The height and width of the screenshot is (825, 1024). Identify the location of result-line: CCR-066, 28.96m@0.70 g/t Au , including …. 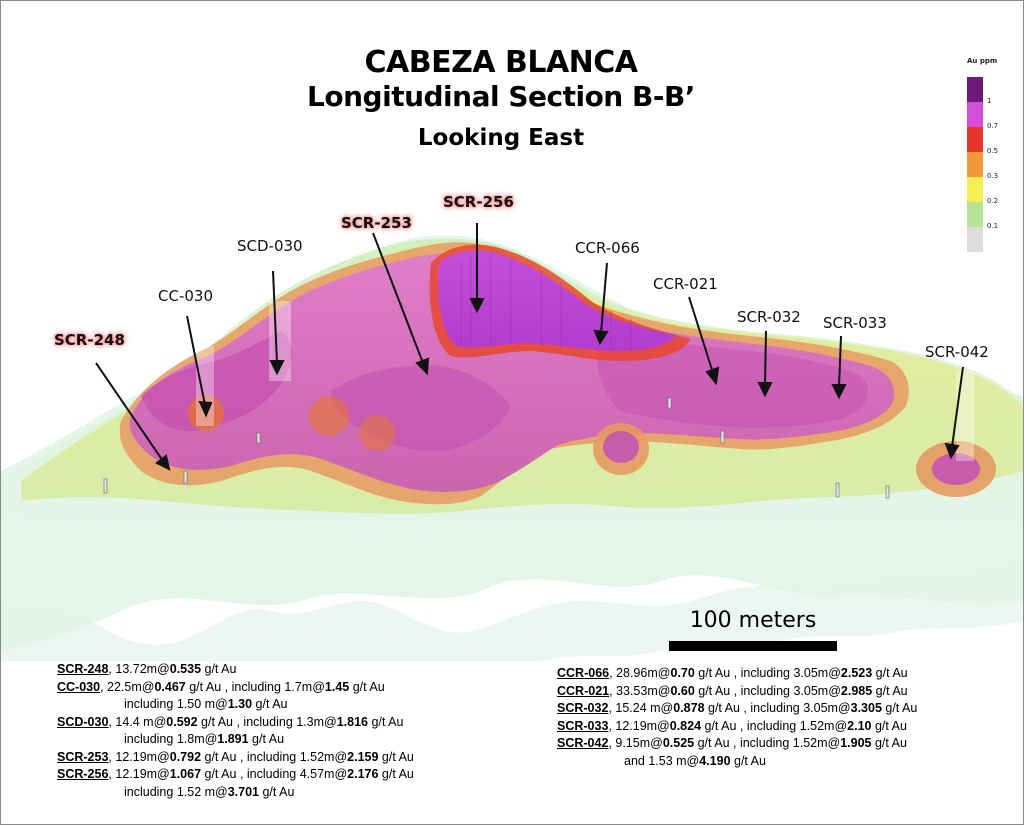
(732, 673).